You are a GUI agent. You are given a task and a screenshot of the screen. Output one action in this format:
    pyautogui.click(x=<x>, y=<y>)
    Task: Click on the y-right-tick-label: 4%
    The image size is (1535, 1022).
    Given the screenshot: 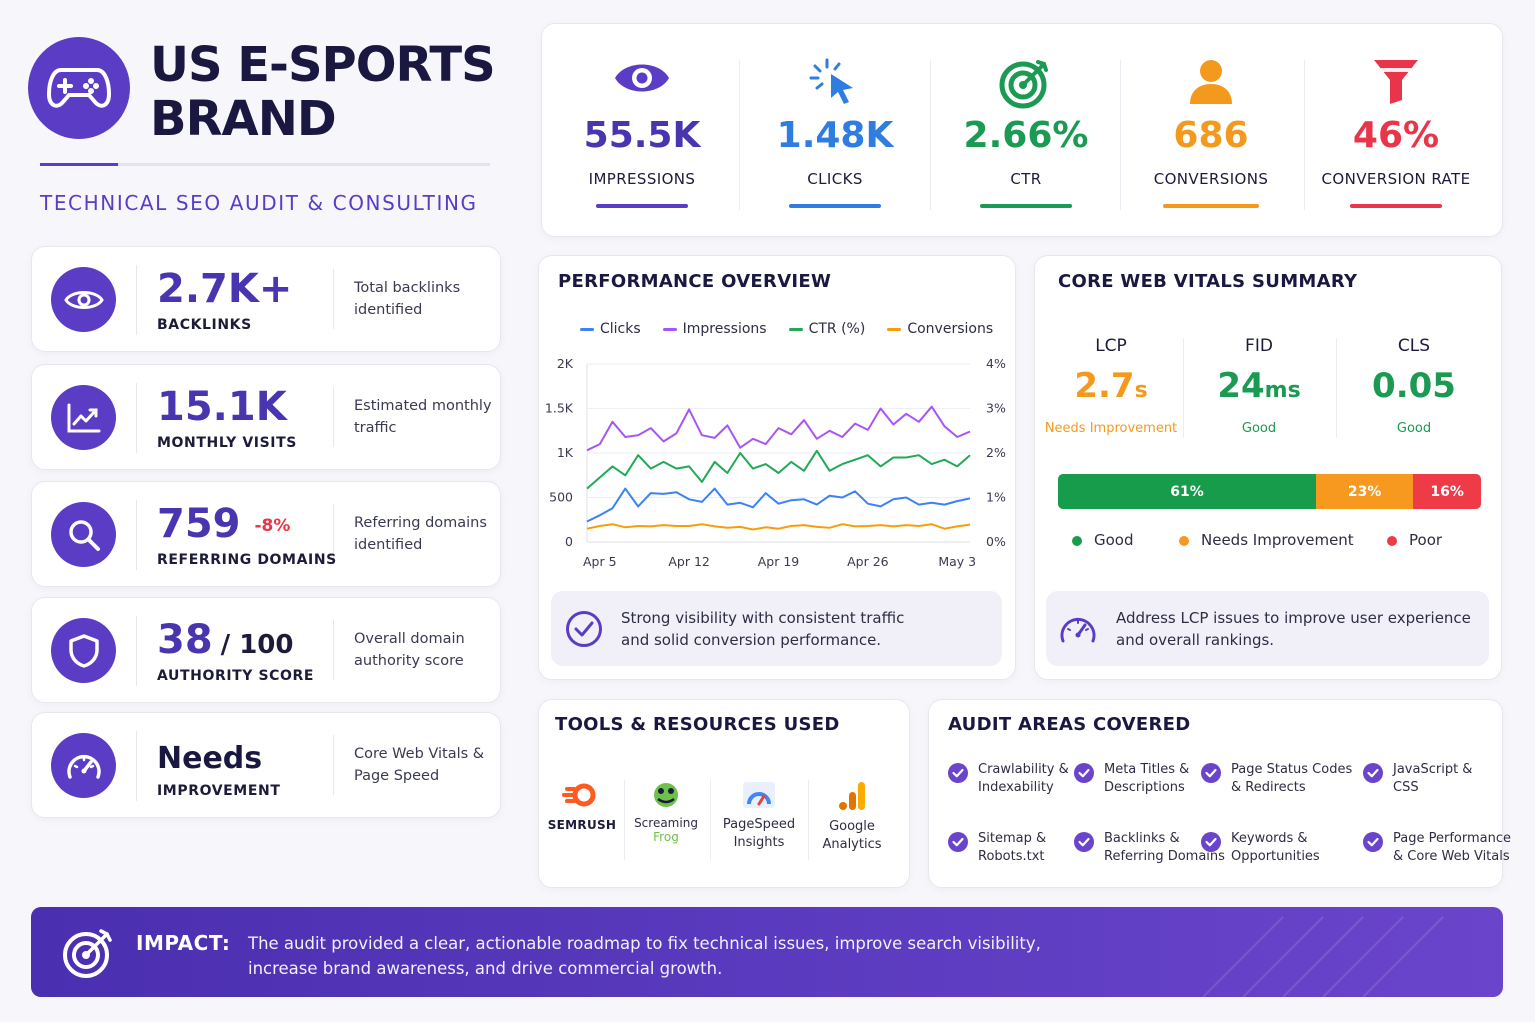 What is the action you would take?
    pyautogui.click(x=996, y=363)
    